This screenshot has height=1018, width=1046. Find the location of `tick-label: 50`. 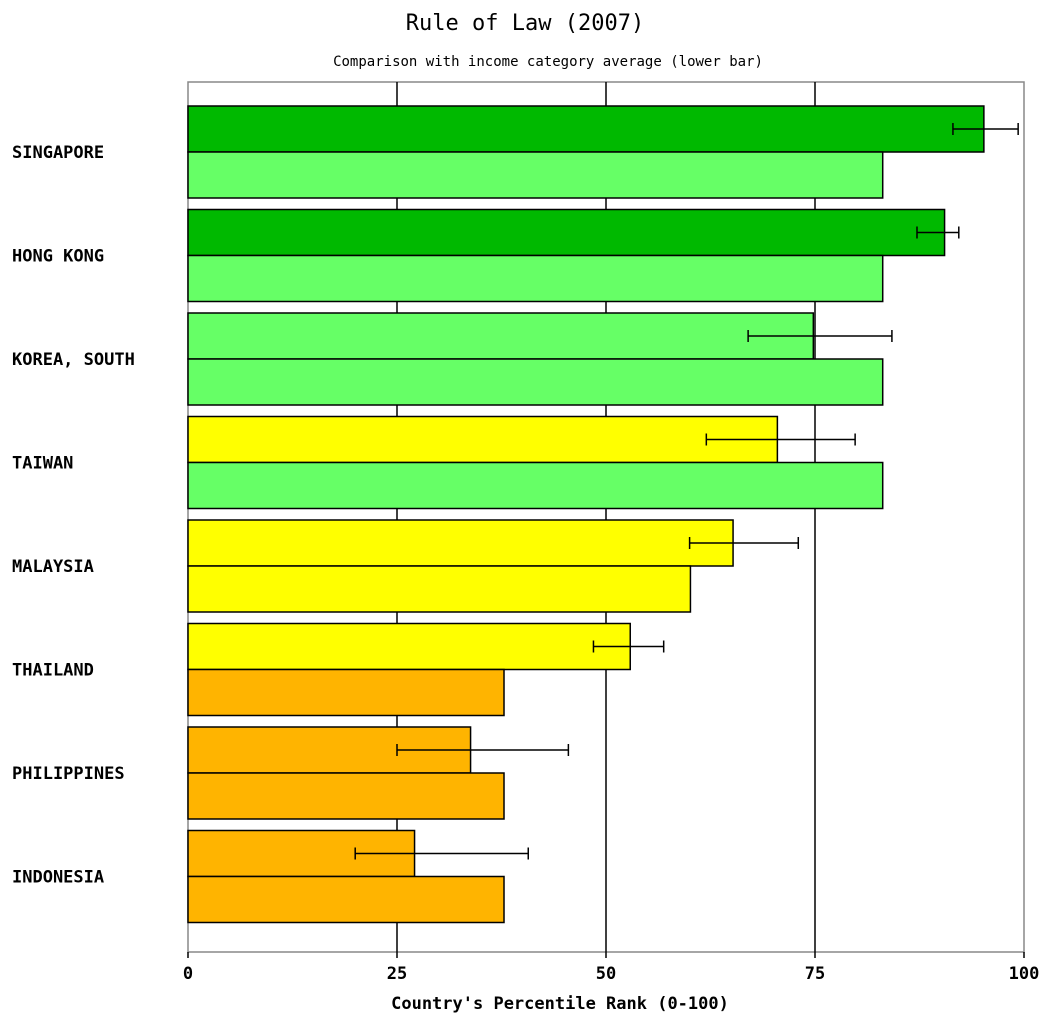

tick-label: 50 is located at coordinates (606, 974).